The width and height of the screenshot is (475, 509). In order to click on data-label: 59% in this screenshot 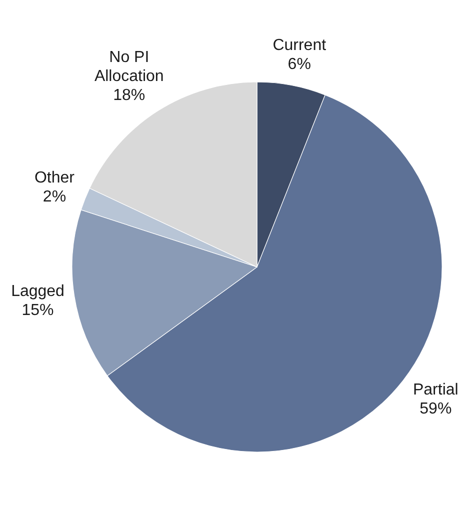, I will do `click(436, 409)`.